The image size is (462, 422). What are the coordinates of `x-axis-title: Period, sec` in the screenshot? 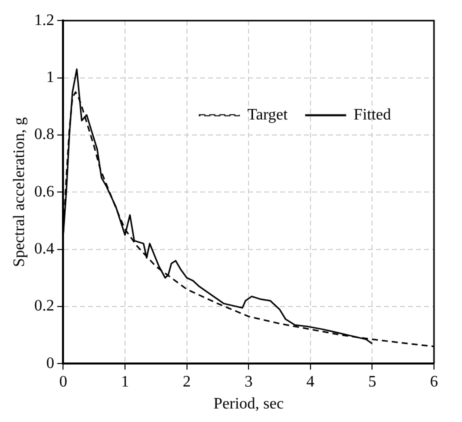 It's located at (249, 404).